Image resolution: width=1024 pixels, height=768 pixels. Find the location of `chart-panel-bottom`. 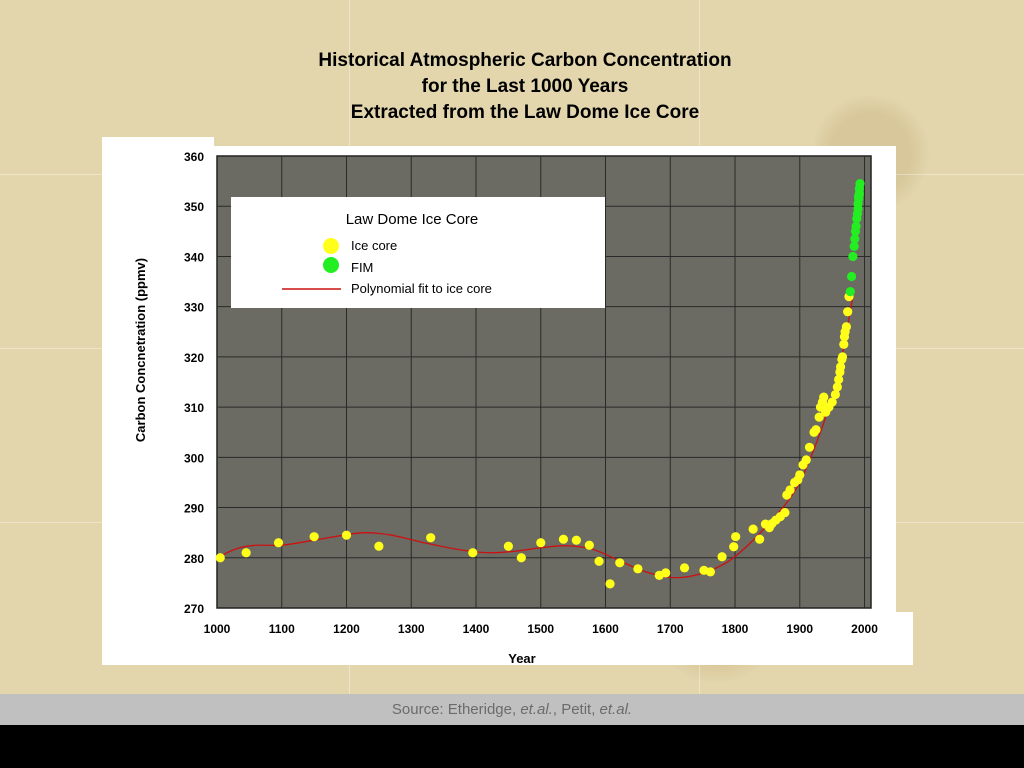

chart-panel-bottom is located at coordinates (550, 638).